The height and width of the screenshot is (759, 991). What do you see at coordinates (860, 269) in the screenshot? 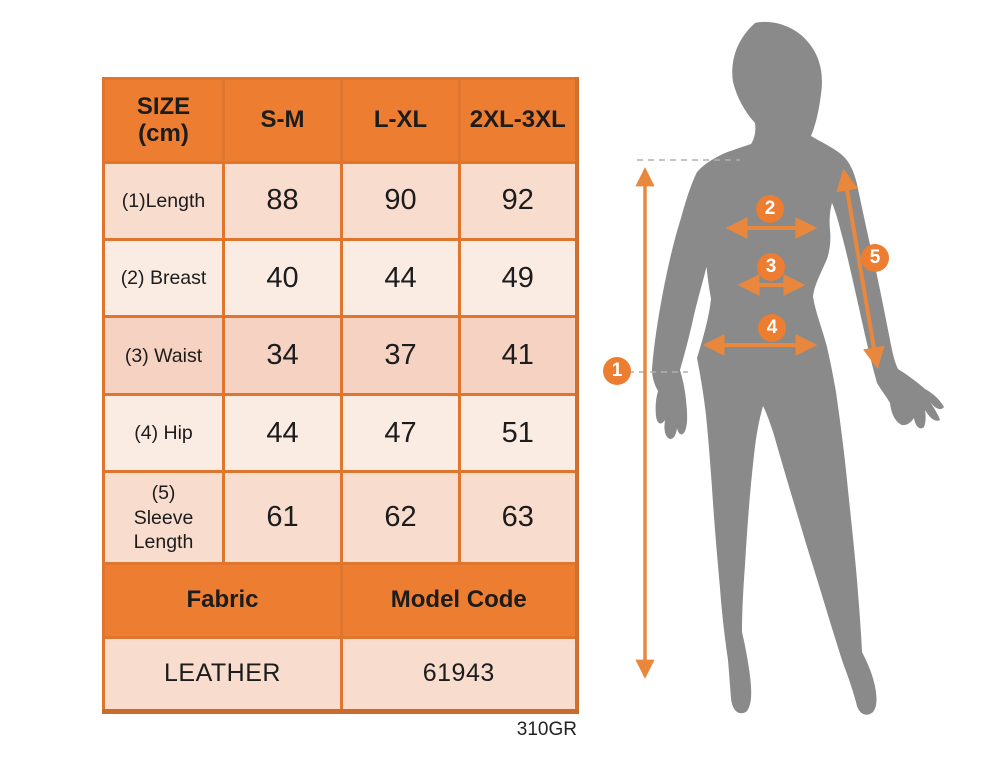
I see `sleeve-arrow` at bounding box center [860, 269].